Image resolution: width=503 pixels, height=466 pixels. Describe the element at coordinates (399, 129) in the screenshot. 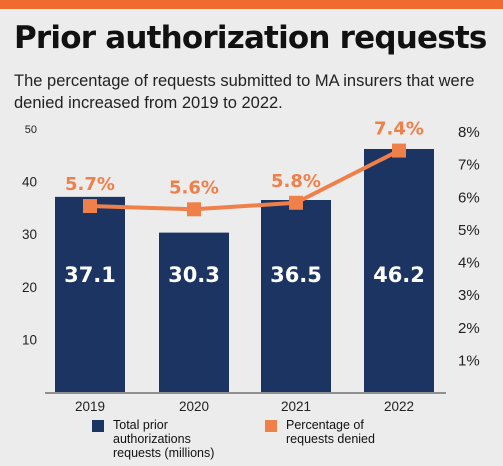

I see `line-value-label: 7.4%` at that location.